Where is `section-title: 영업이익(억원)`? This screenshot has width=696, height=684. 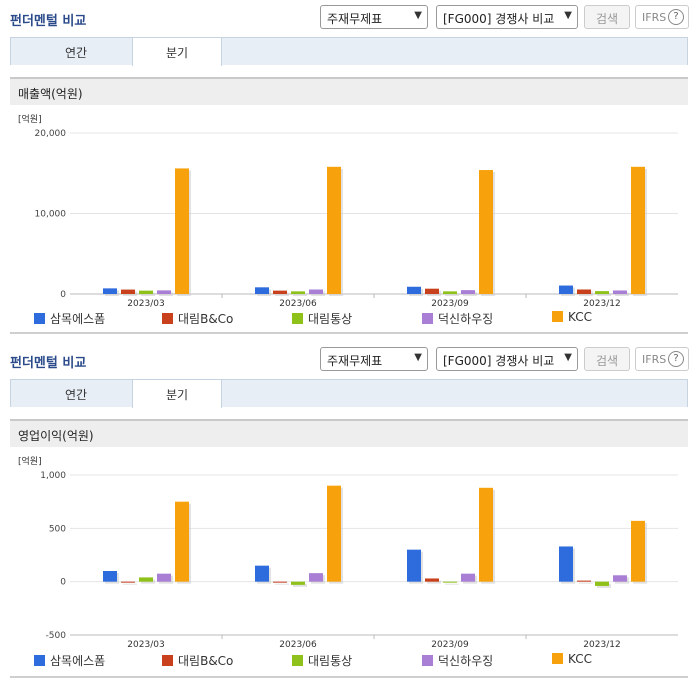 section-title: 영업이익(억원) is located at coordinates (56, 436).